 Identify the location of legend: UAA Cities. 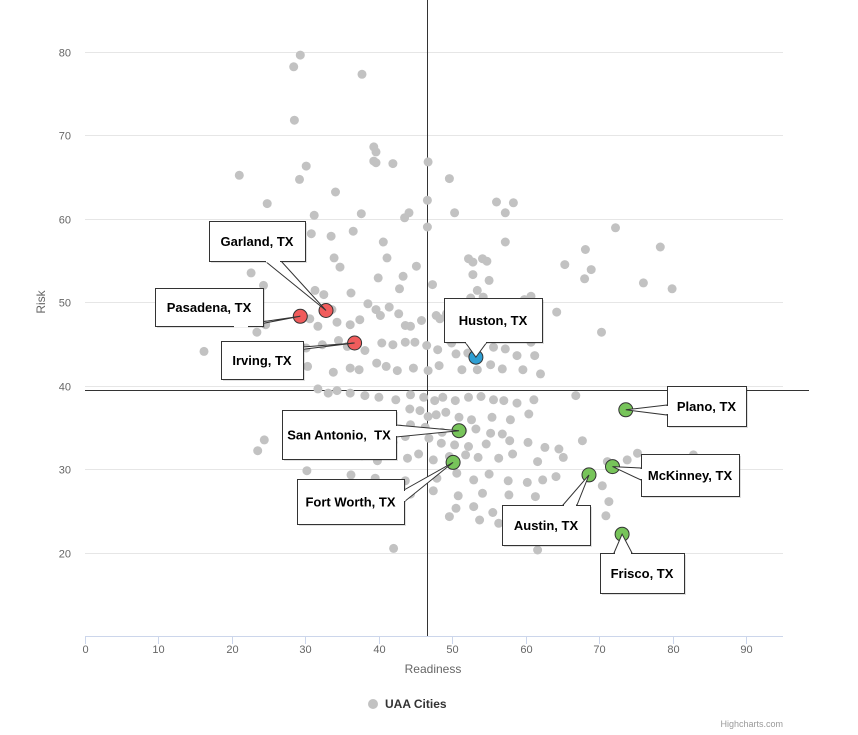
(407, 704).